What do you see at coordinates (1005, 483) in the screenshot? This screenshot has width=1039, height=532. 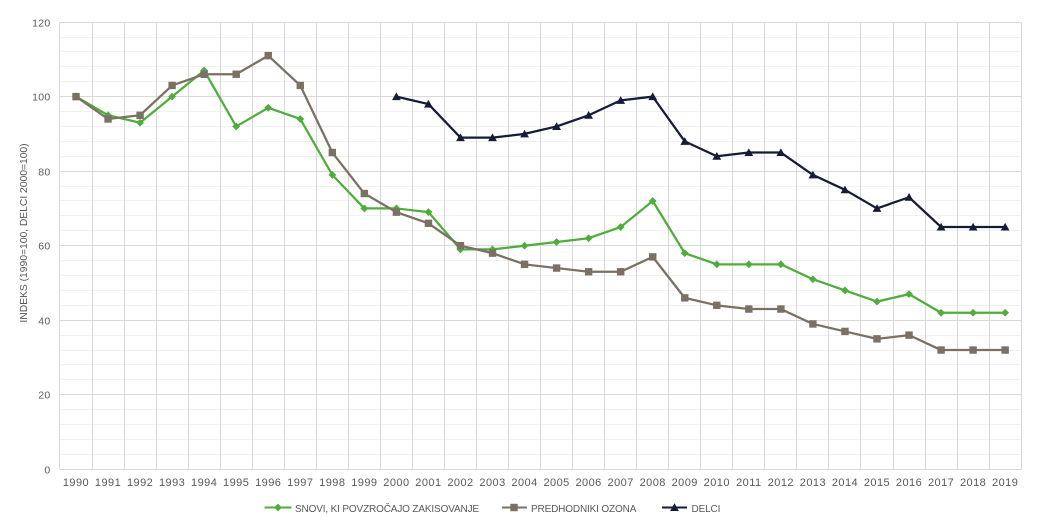 I see `svg-text: 2019` at bounding box center [1005, 483].